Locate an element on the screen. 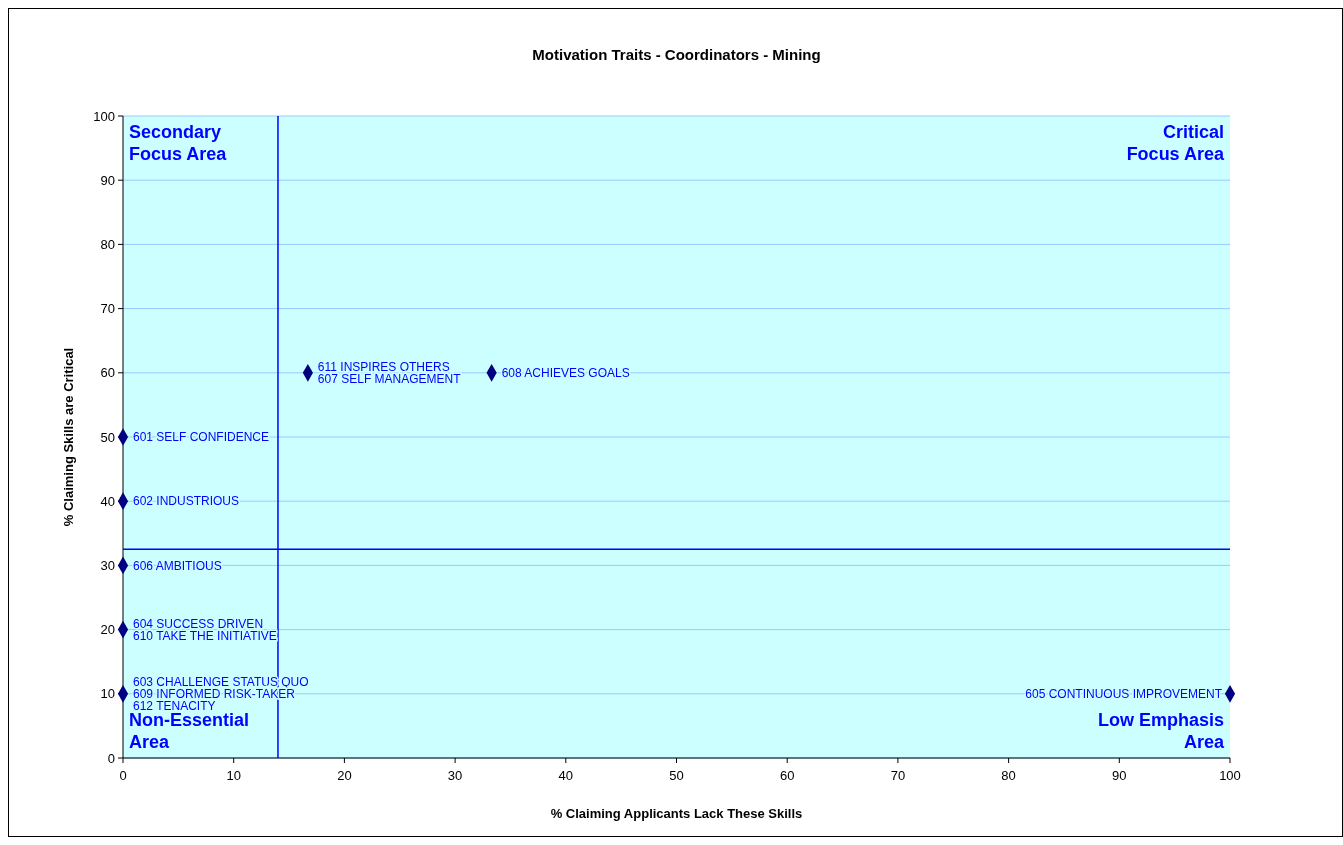 The height and width of the screenshot is (845, 1343). annotation: Low Emphasis Area is located at coordinates (1161, 731).